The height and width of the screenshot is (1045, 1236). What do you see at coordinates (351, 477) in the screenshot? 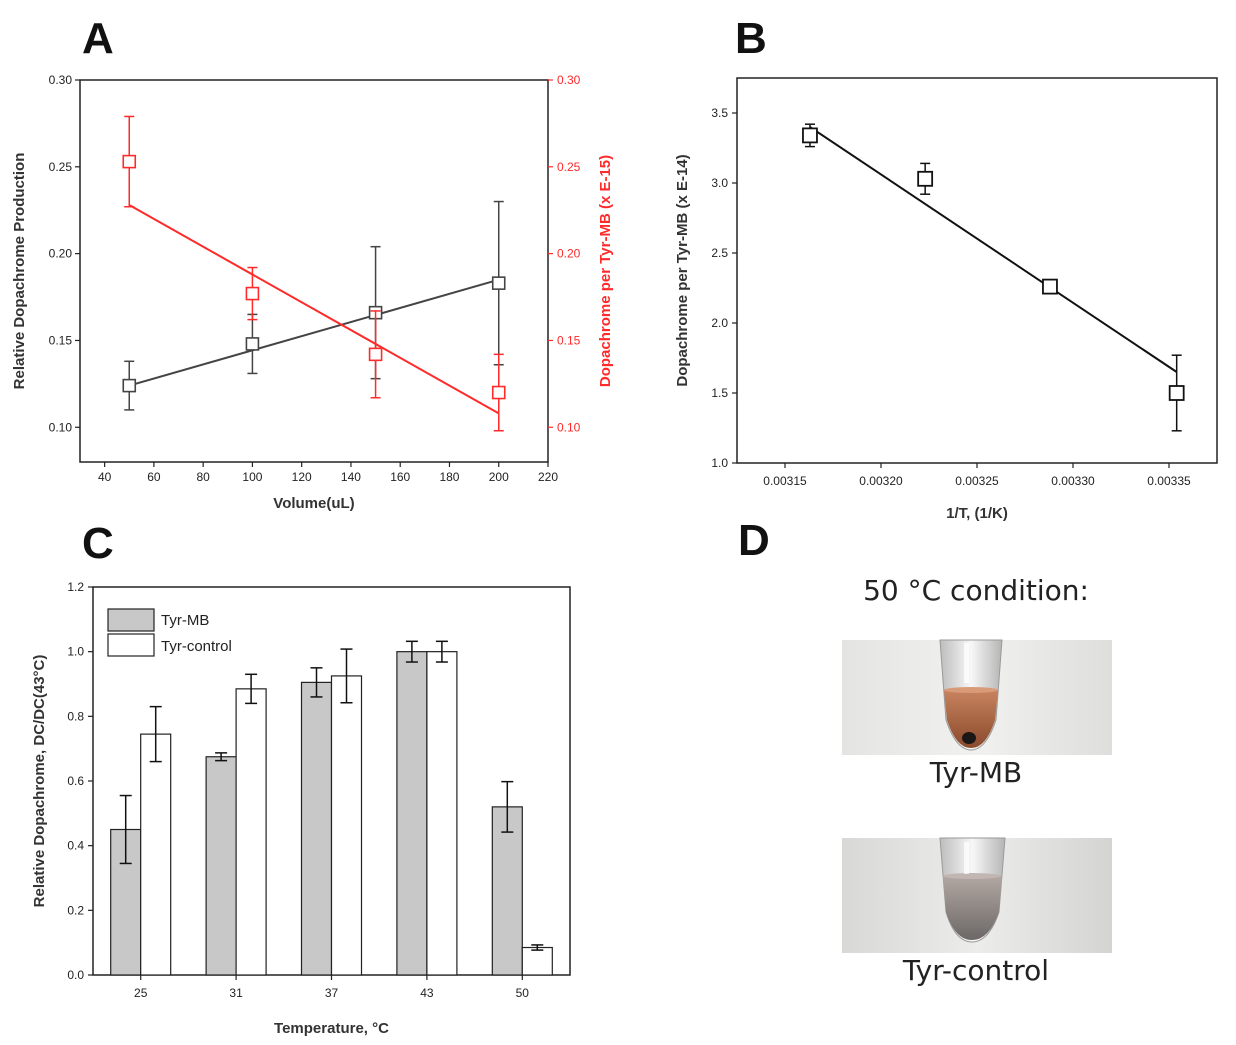
I see `x-tick-label: 140` at bounding box center [351, 477].